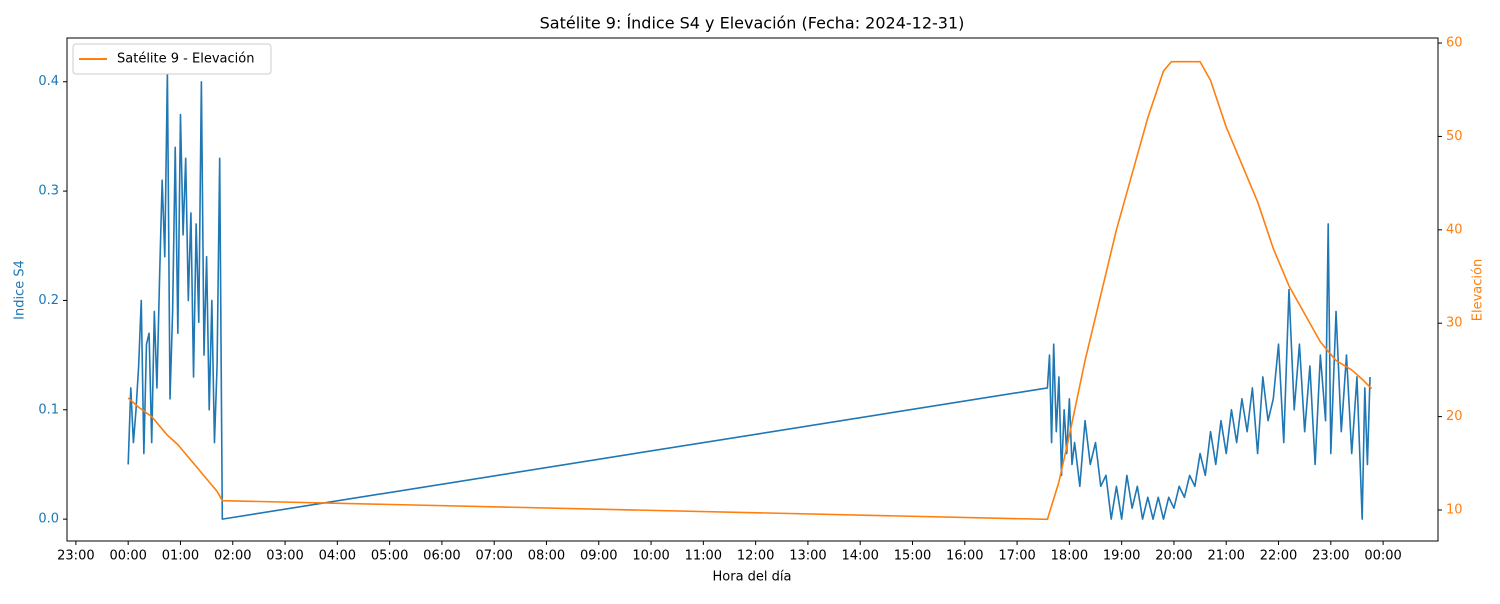 This screenshot has width=1500, height=604. I want to click on x-tick-label: 02:00, so click(232, 556).